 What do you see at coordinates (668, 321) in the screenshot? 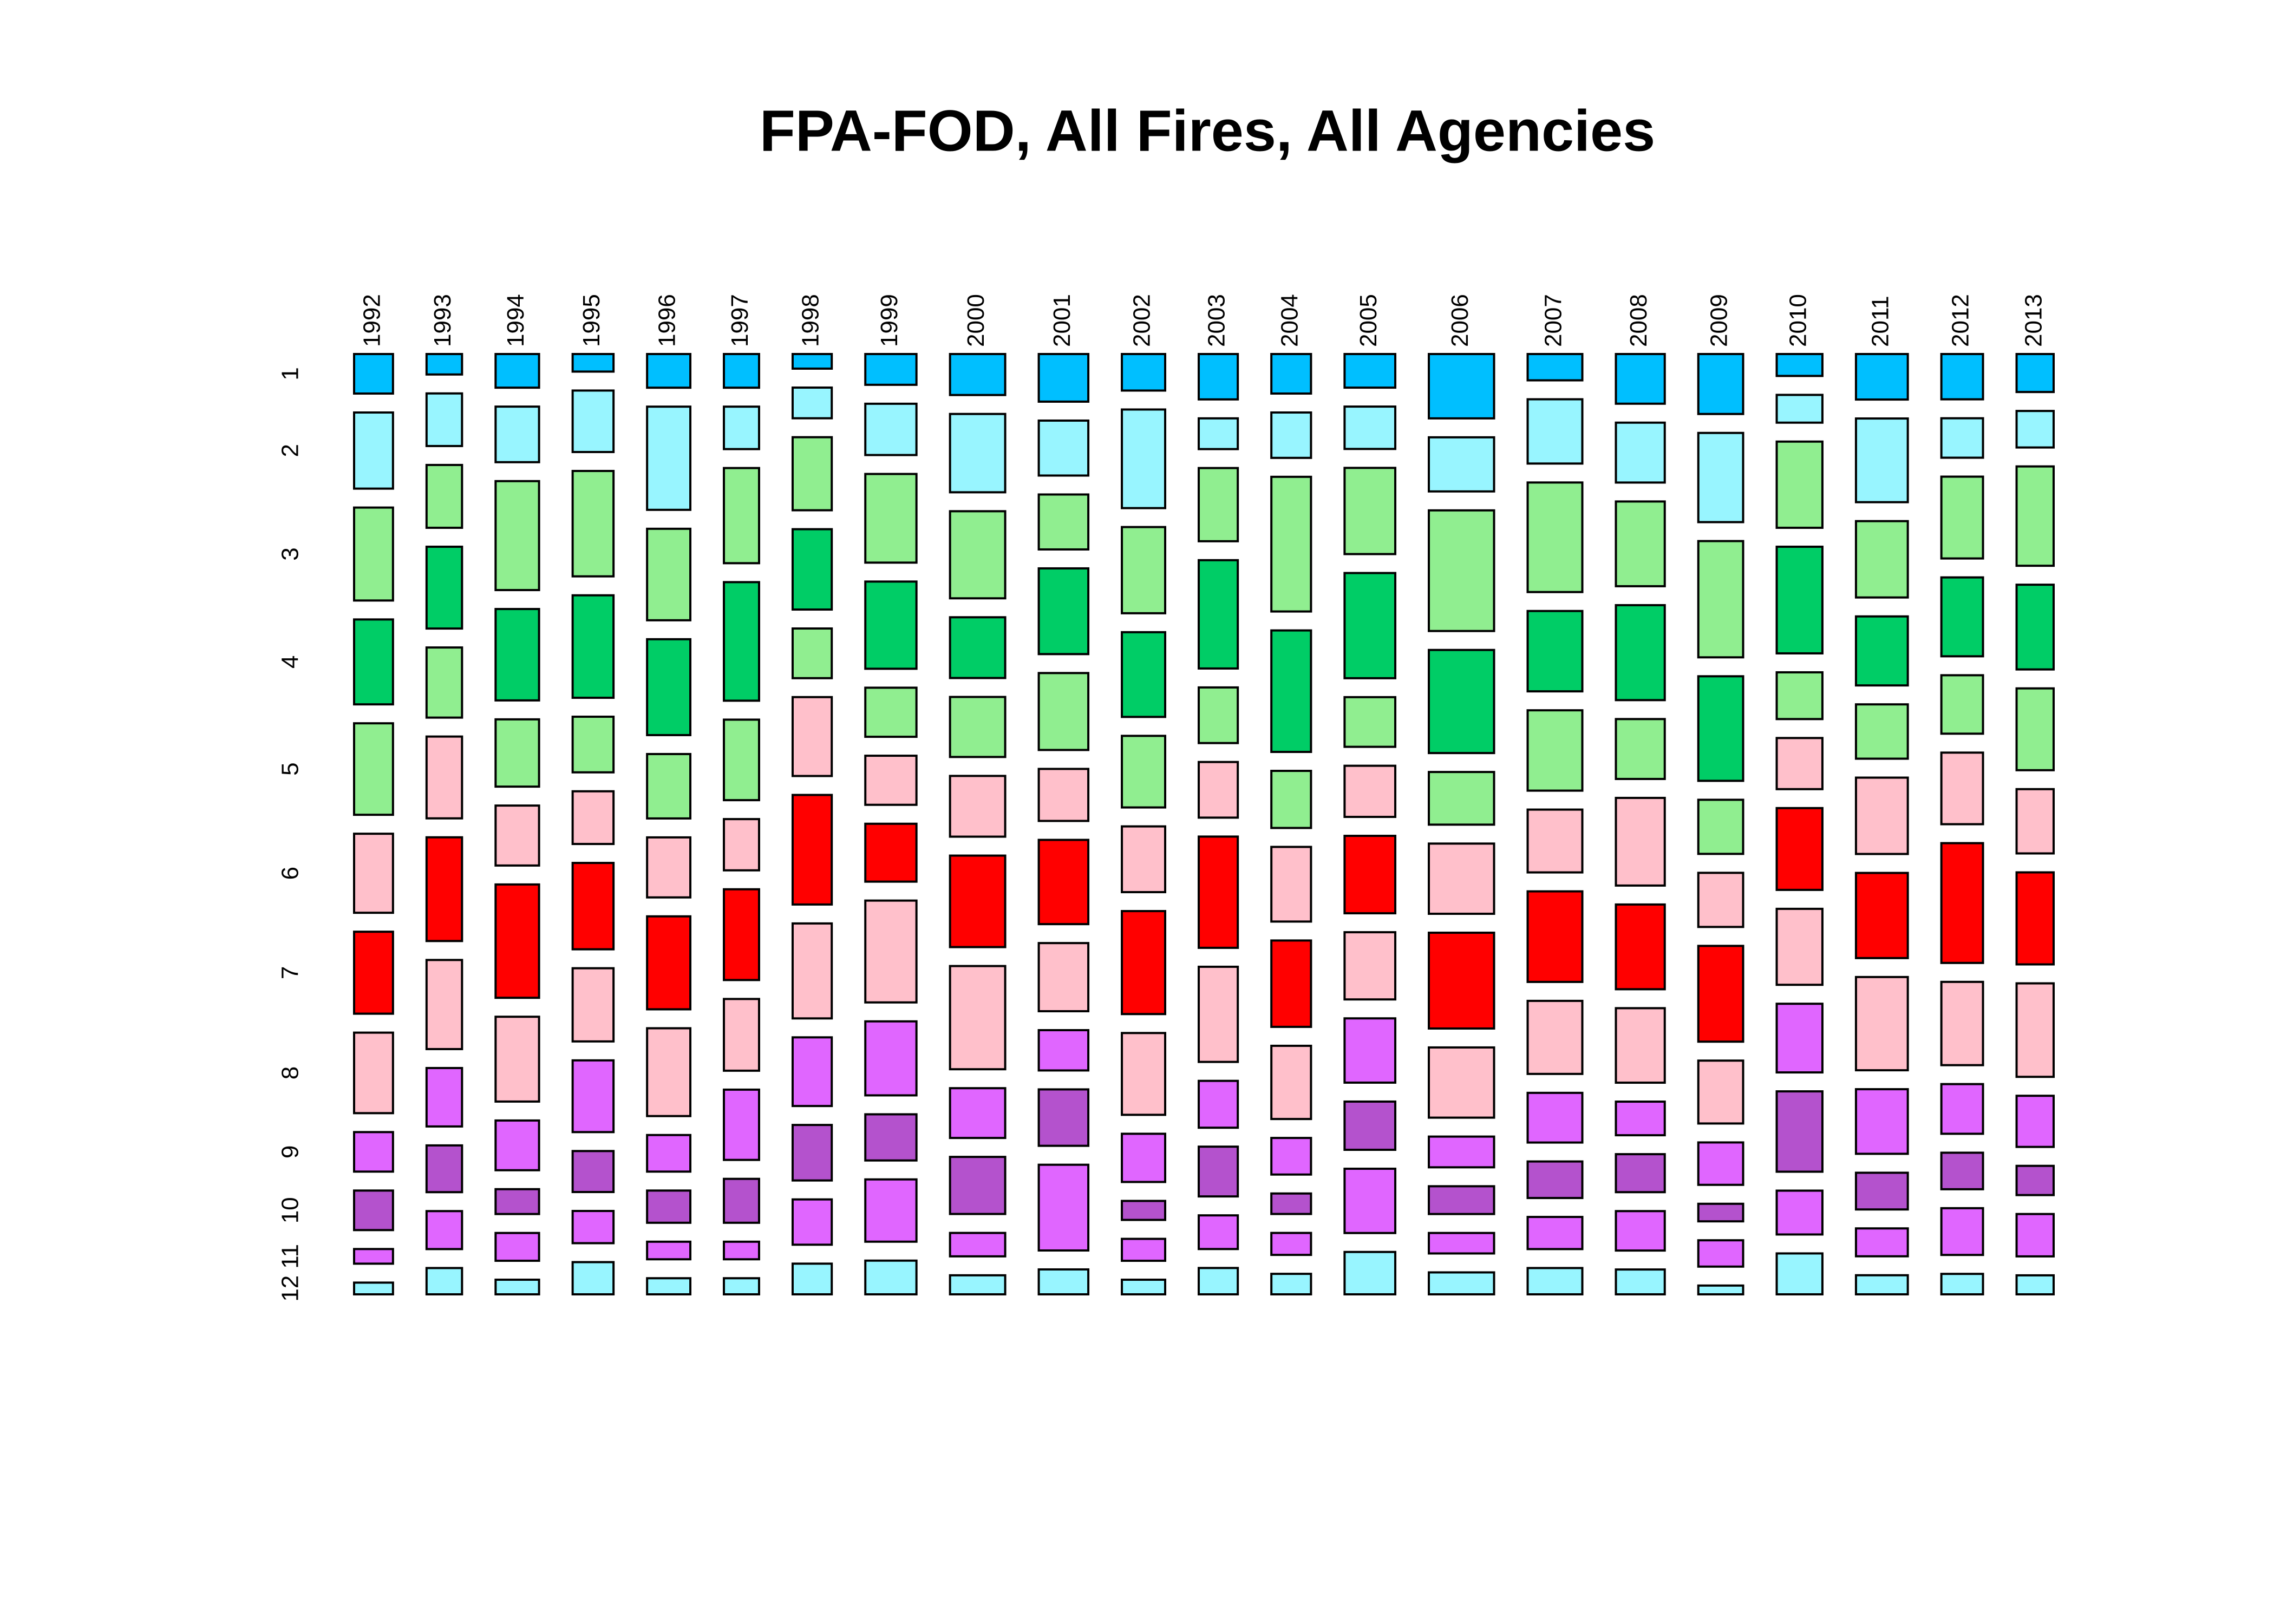
I see `year-label: 1996` at bounding box center [668, 321].